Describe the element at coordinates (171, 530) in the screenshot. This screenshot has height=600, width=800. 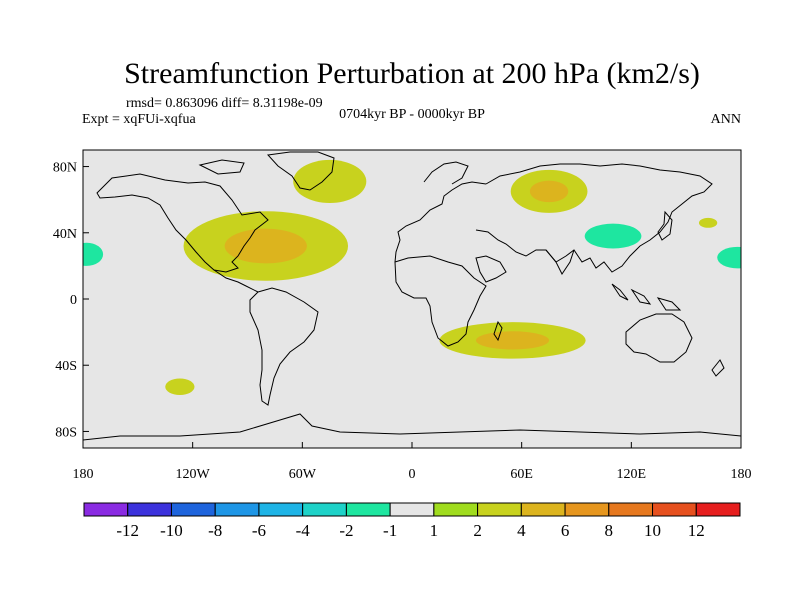
I see `colorbar-label: -10` at that location.